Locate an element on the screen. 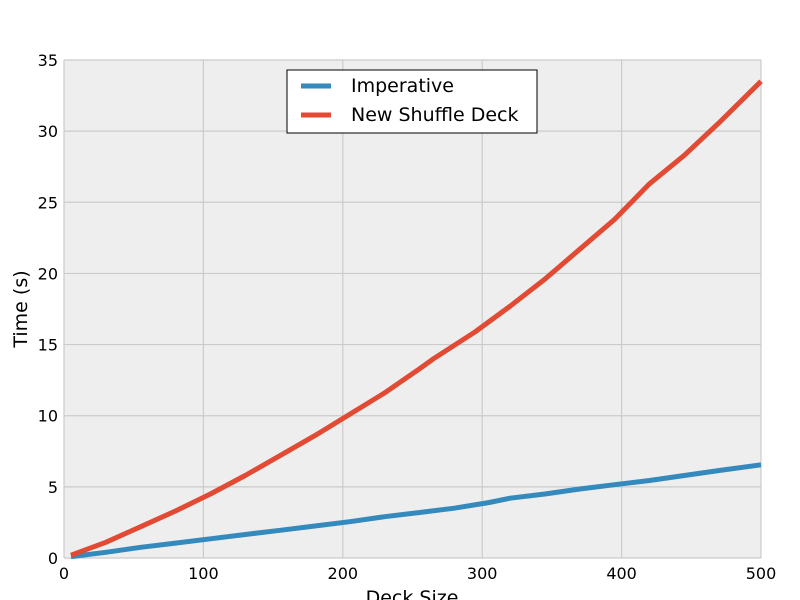 The image size is (800, 600). y-tick-label: 25 is located at coordinates (48, 202).